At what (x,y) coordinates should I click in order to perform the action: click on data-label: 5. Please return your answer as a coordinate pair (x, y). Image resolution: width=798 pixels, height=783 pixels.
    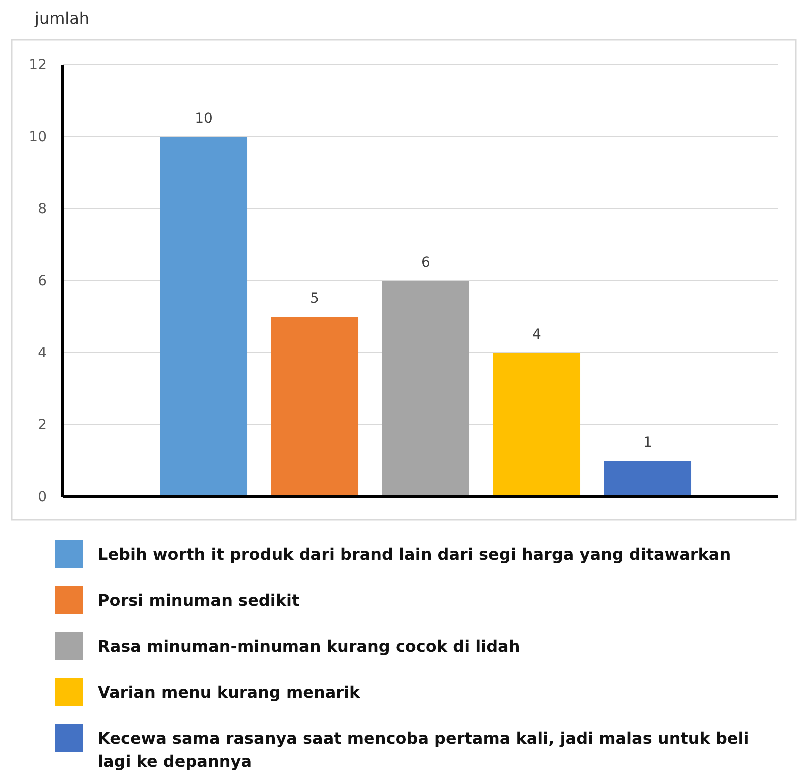
    Looking at the image, I should click on (315, 299).